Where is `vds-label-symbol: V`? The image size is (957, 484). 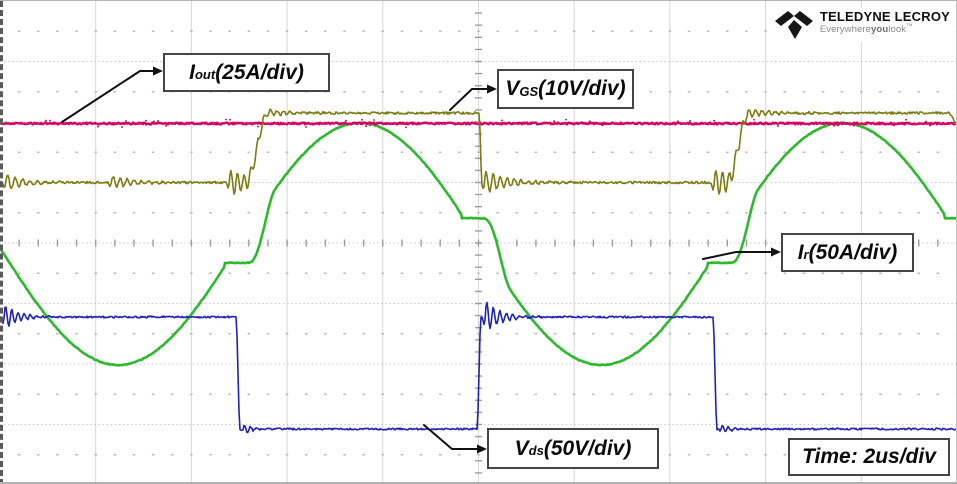
vds-label-symbol: V is located at coordinates (521, 448).